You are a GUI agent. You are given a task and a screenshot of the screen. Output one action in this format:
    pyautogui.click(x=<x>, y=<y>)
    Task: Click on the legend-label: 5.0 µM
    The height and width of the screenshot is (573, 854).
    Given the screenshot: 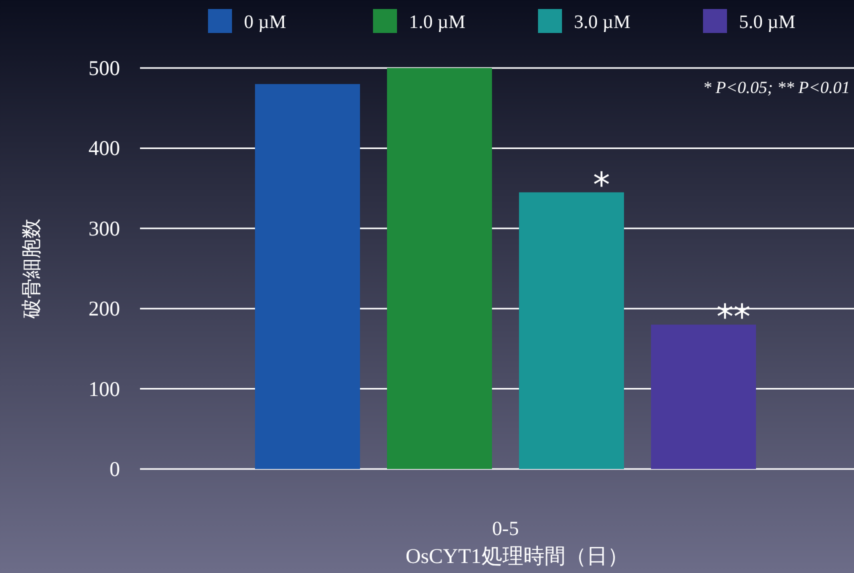 What is the action you would take?
    pyautogui.click(x=767, y=22)
    